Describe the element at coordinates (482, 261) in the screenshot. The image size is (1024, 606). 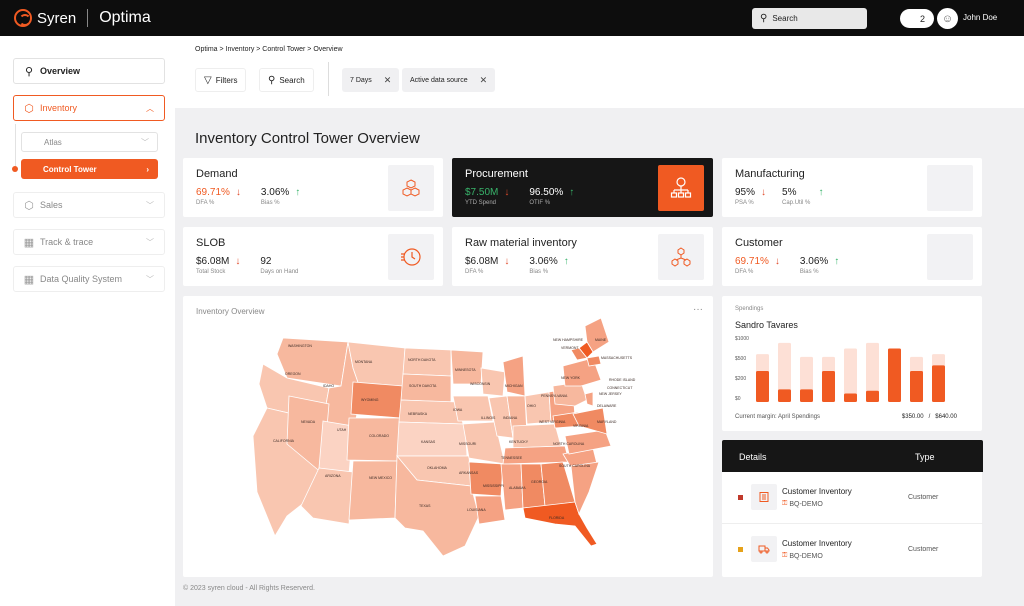
I see `kpi-value: $6.08M` at that location.